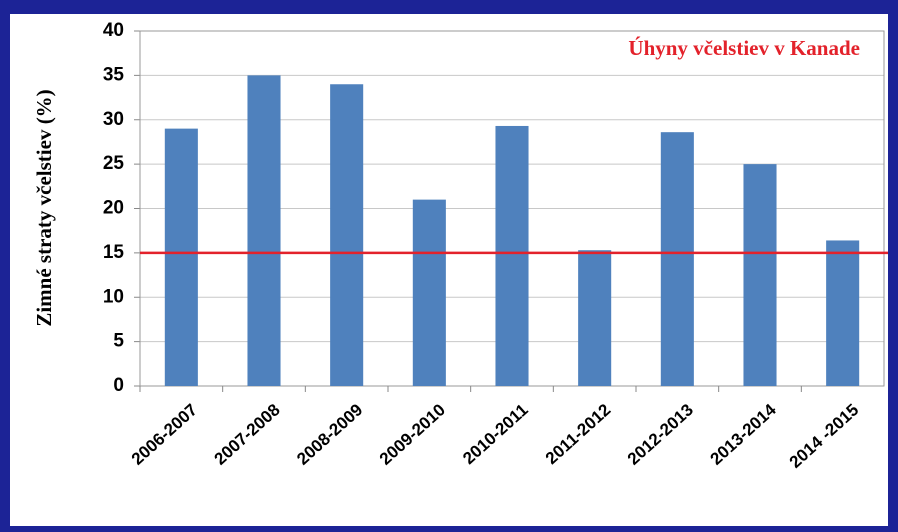  Describe the element at coordinates (113, 296) in the screenshot. I see `y-tick-label: 10` at that location.